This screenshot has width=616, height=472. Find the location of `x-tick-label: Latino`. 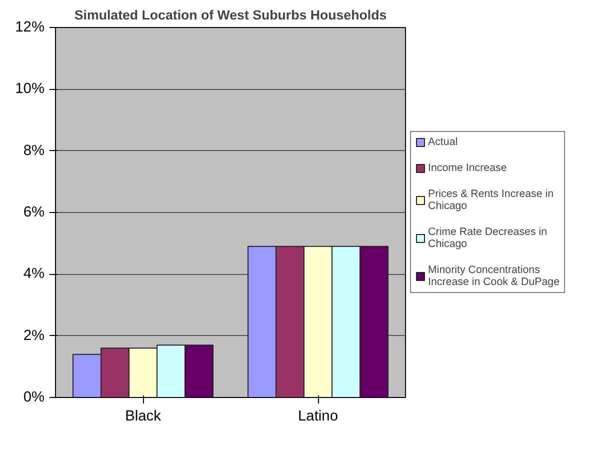

x-tick-label: Latino is located at coordinates (318, 416).